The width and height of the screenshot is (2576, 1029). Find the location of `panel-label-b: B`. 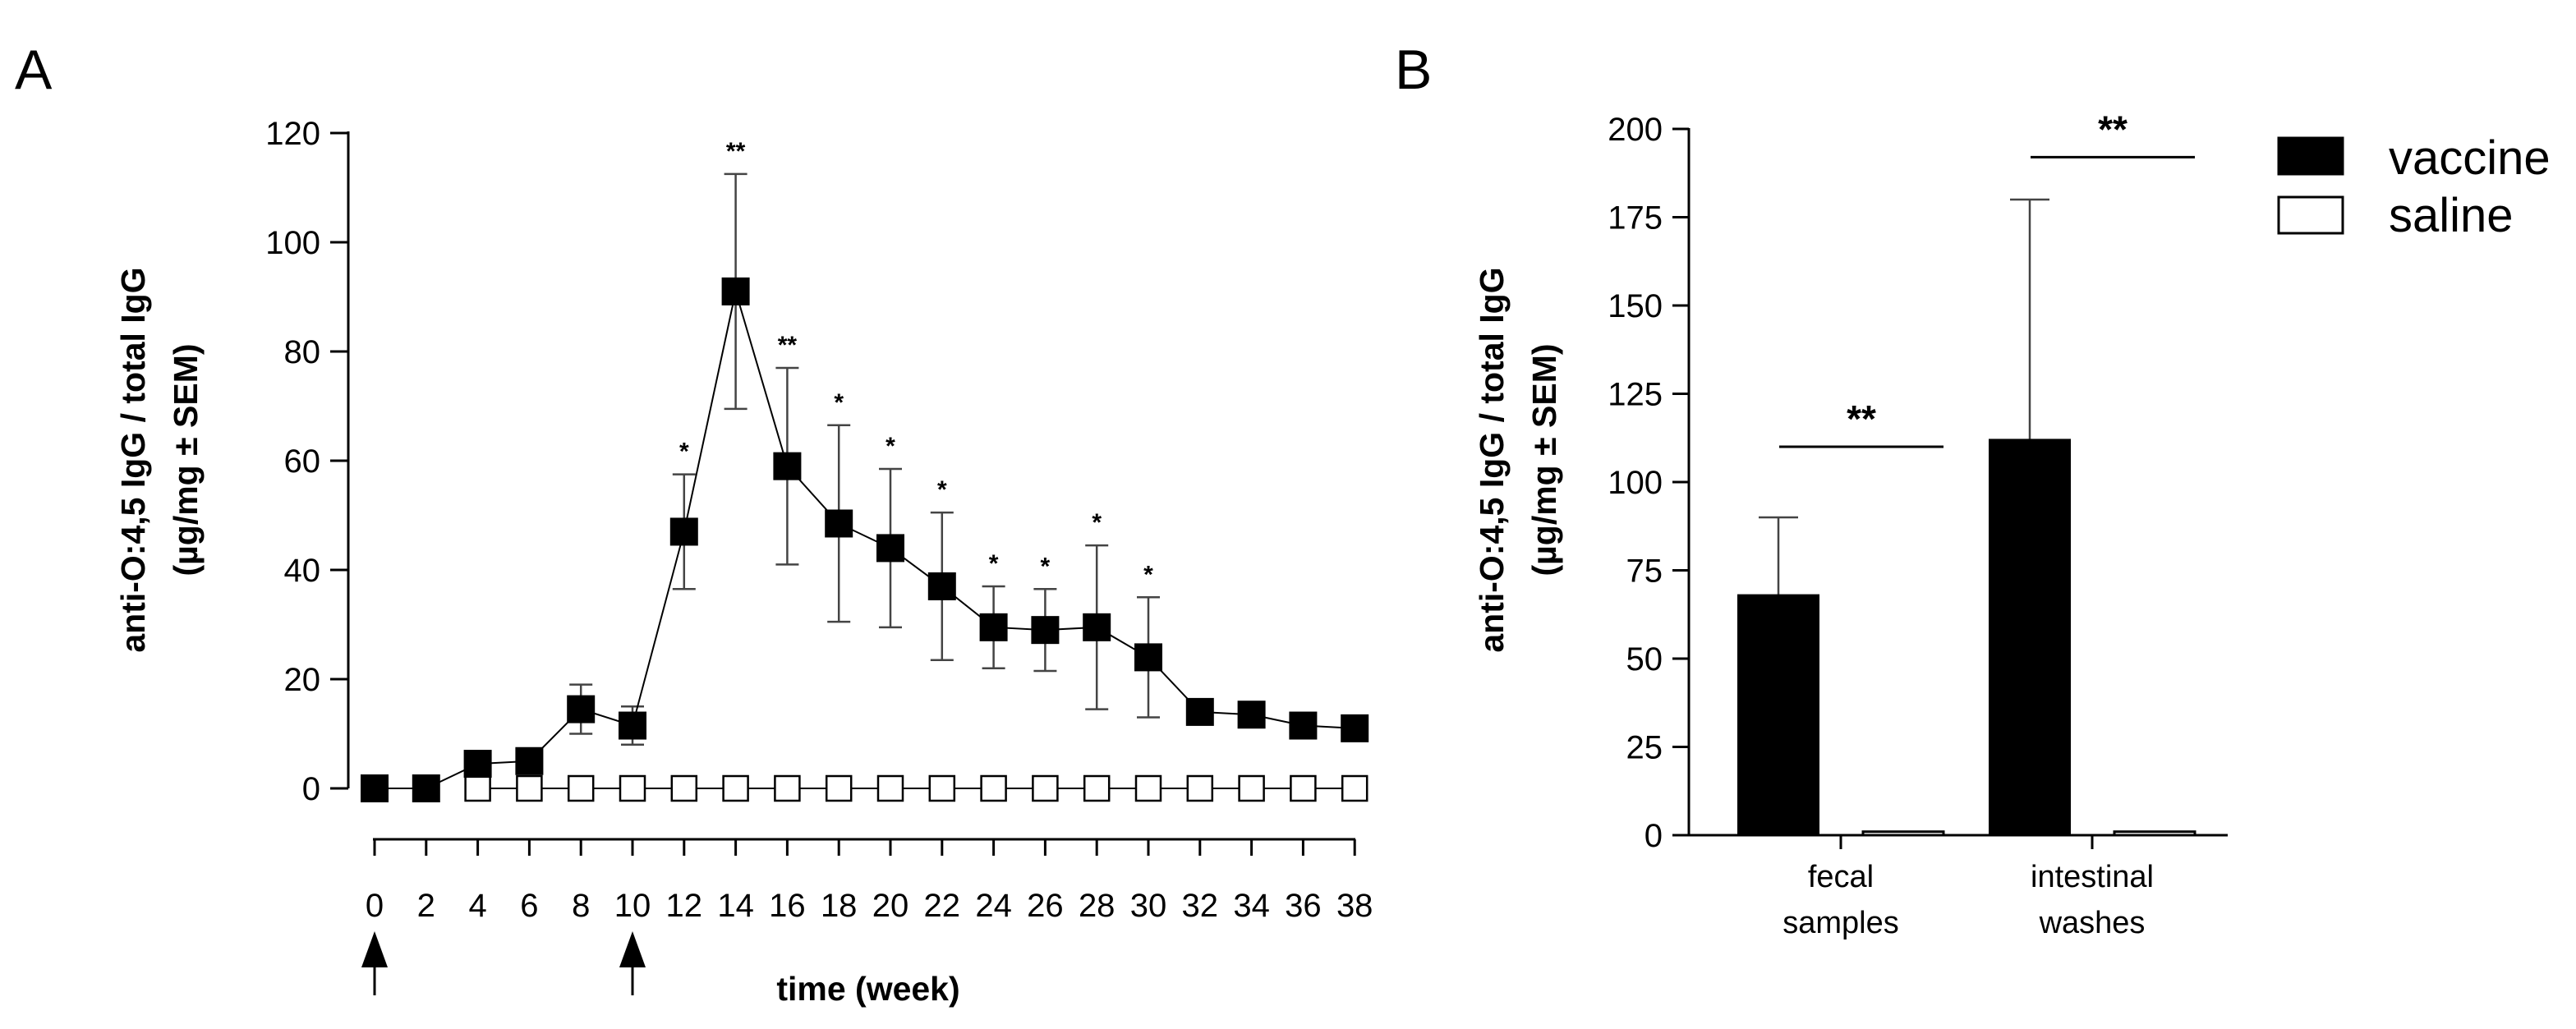

panel-label-b: B is located at coordinates (1413, 70).